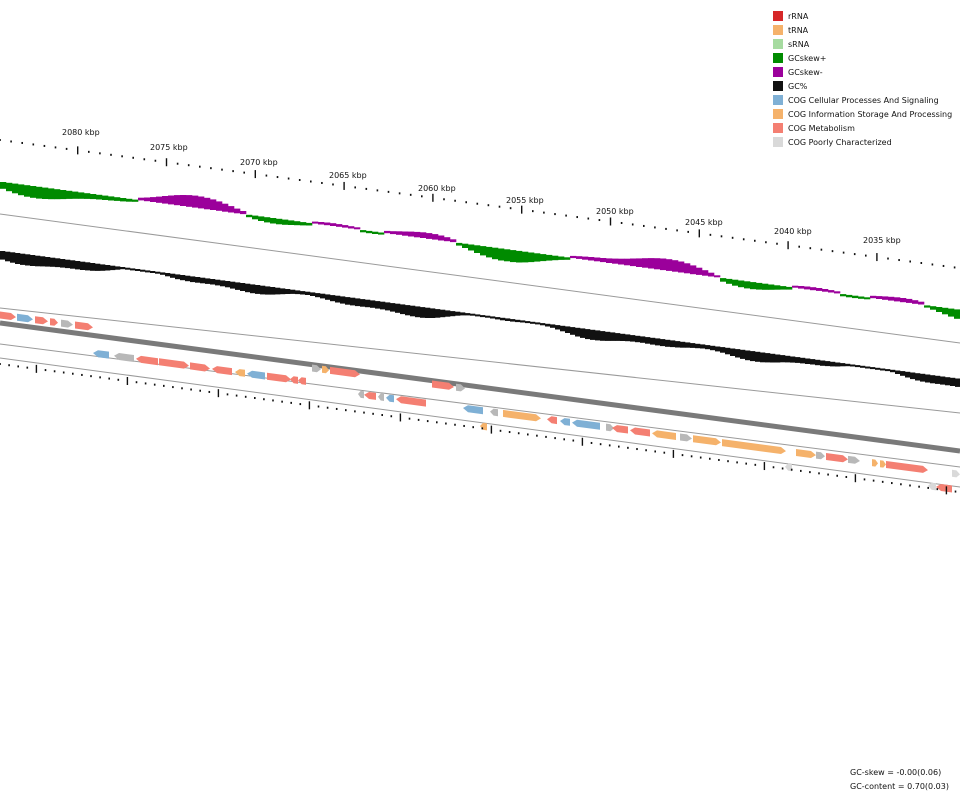  I want to click on legend-label: rRNA, so click(798, 16).